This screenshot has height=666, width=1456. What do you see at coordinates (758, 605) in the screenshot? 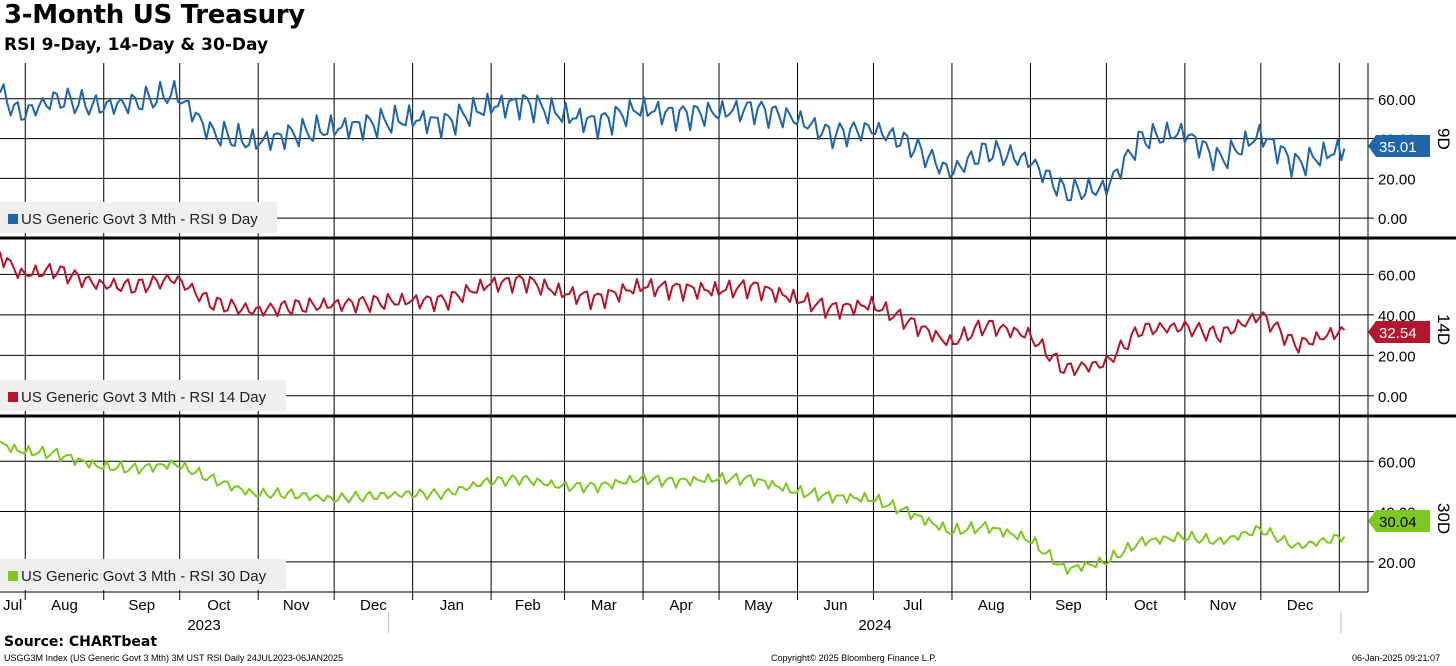
I see `xtick-month-10: May` at bounding box center [758, 605].